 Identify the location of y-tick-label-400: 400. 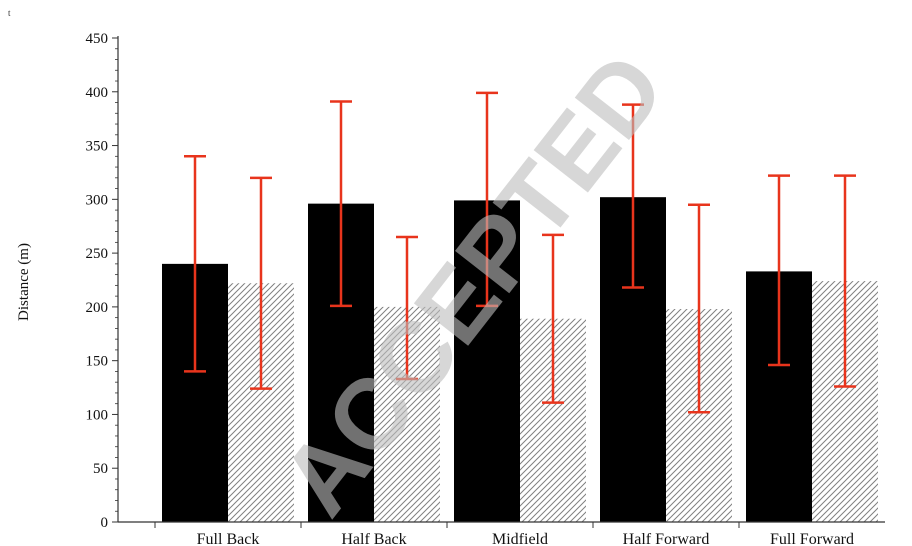
(97, 93).